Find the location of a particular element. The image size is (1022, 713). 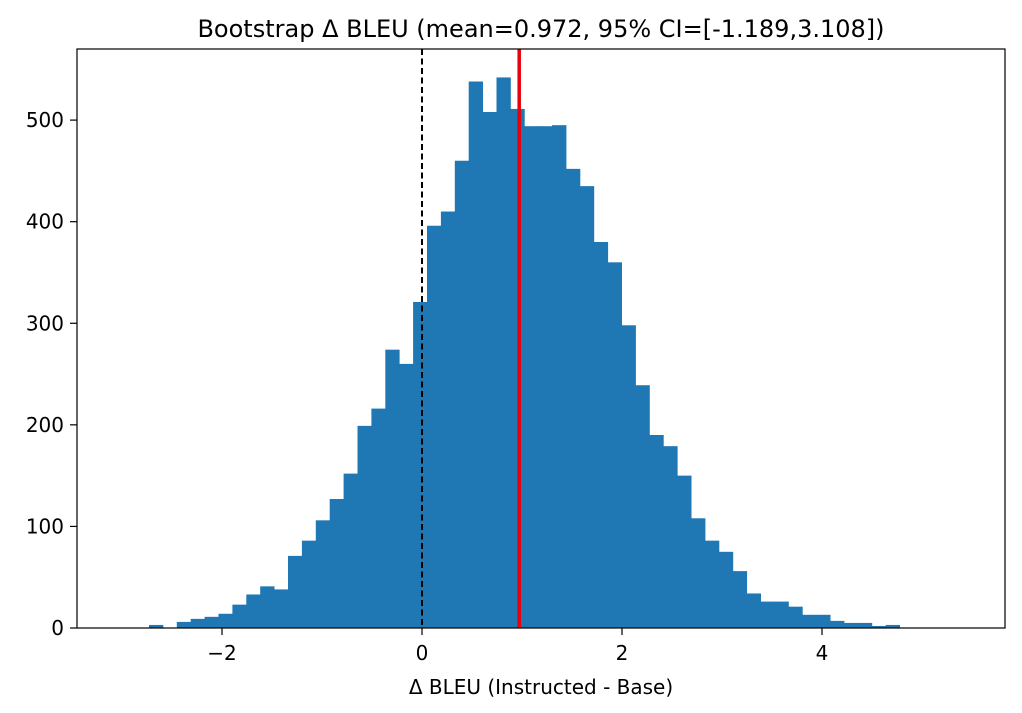

y-tick-label: 100 is located at coordinates (45, 526).